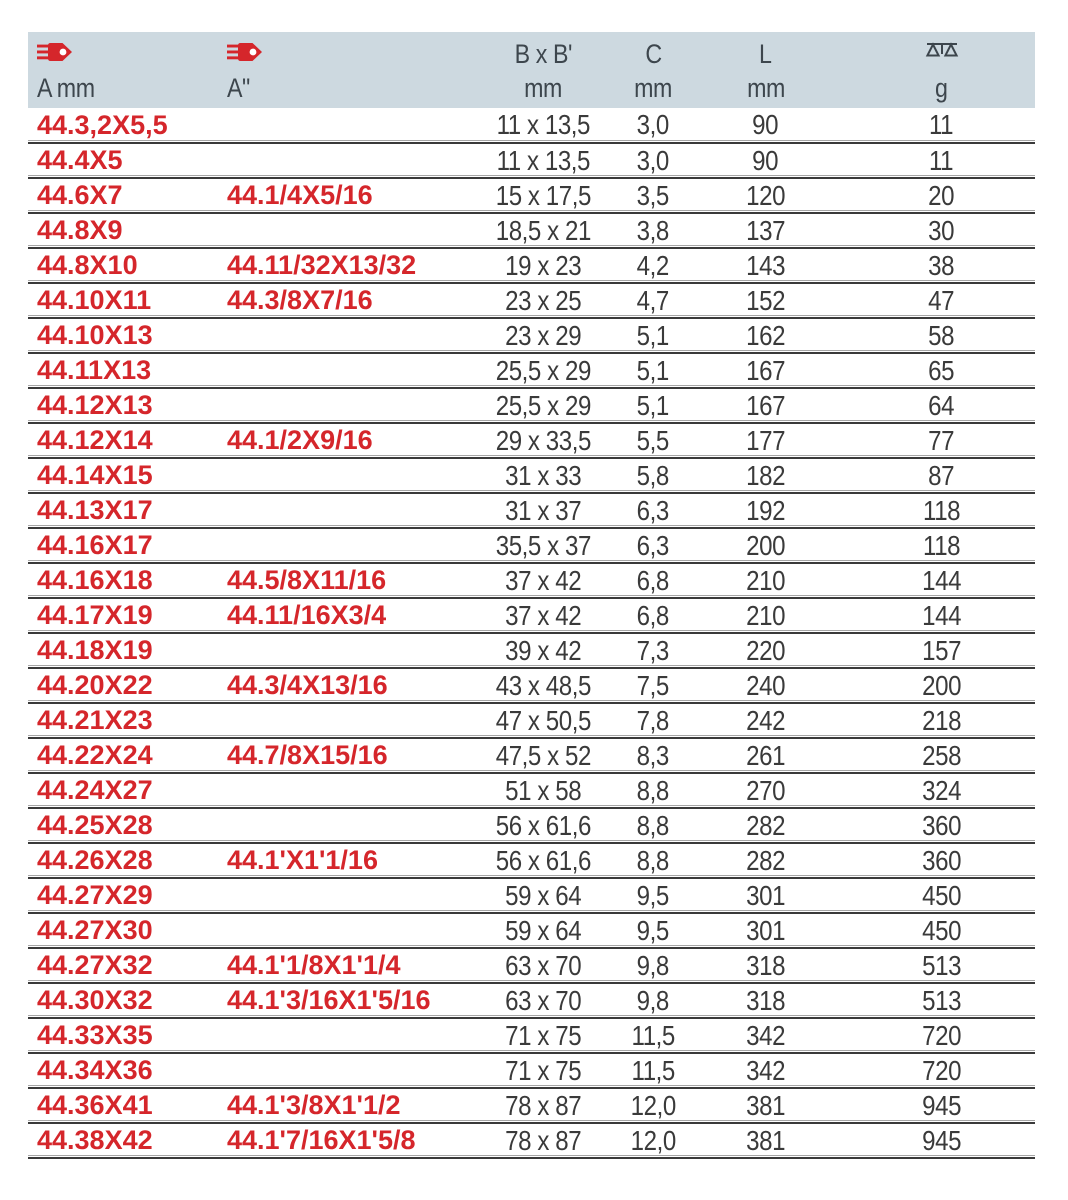  Describe the element at coordinates (765, 896) in the screenshot. I see `length-cell: 301` at that location.